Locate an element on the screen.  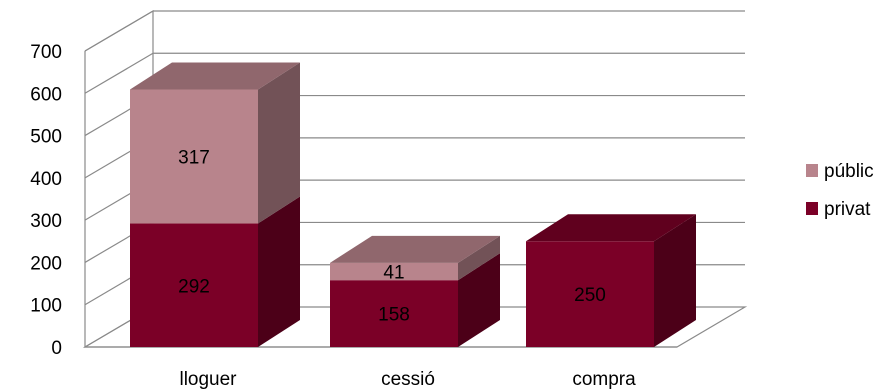
bar-side-cessió-privat is located at coordinates (479, 300).